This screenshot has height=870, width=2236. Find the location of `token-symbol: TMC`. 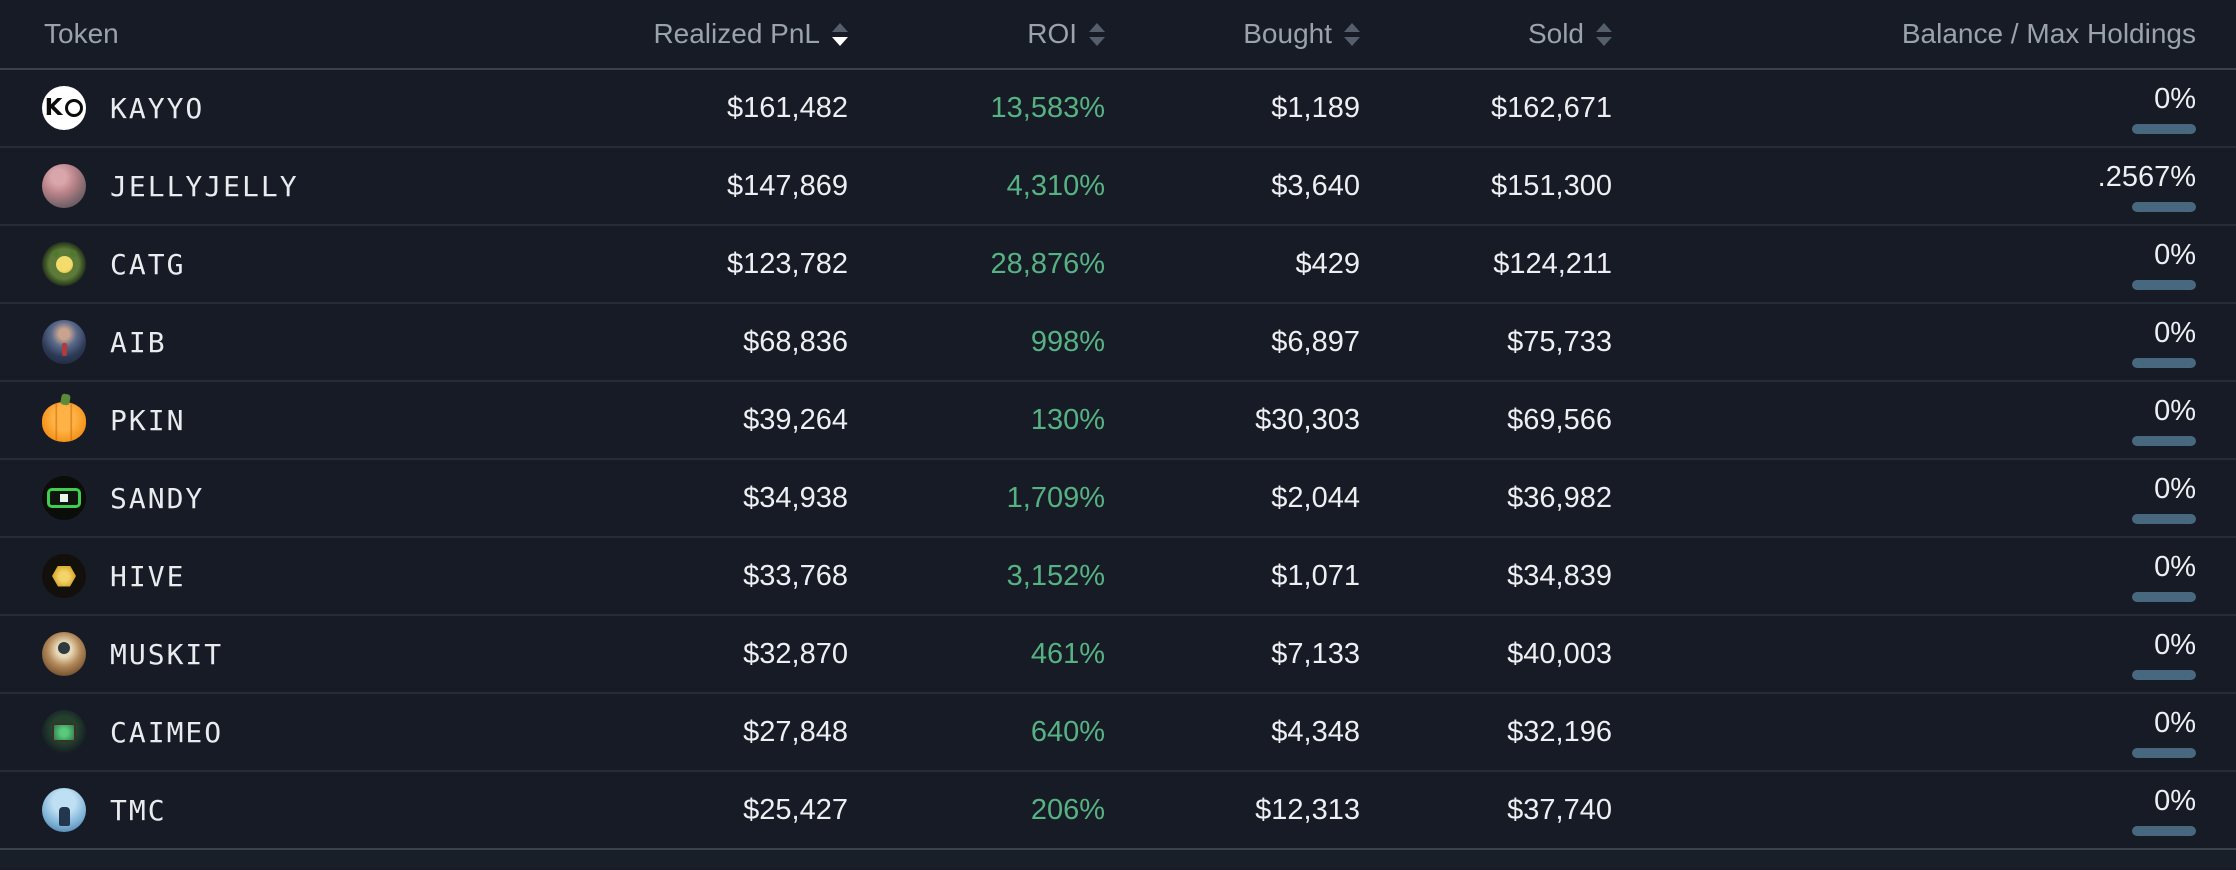

token-symbol: TMC is located at coordinates (138, 810).